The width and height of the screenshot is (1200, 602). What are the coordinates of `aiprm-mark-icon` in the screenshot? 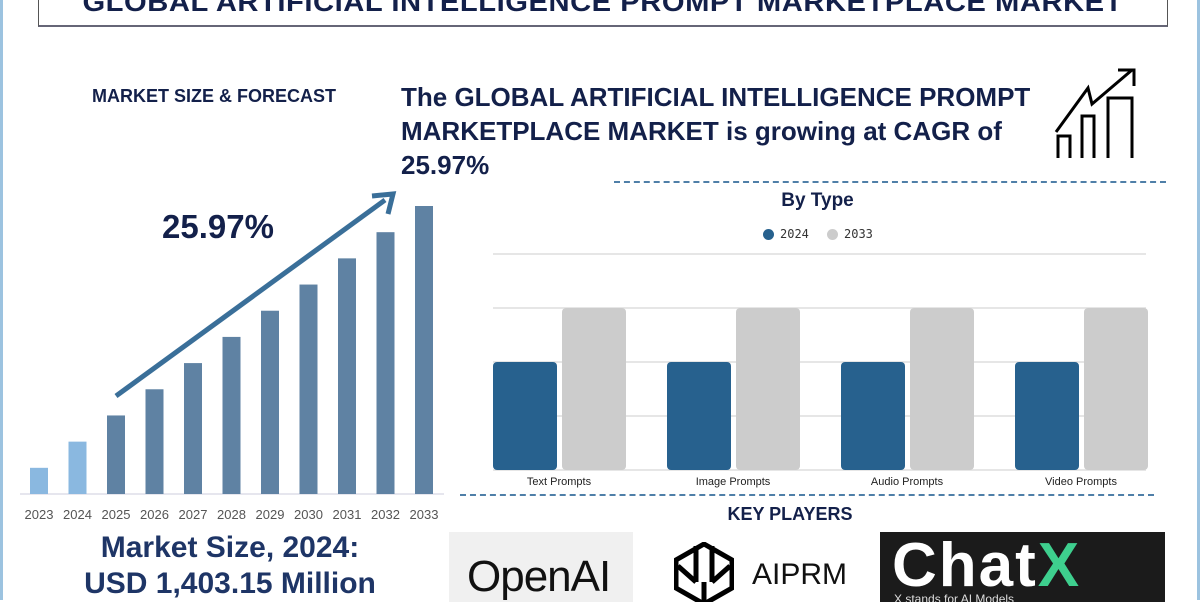 It's located at (704, 572).